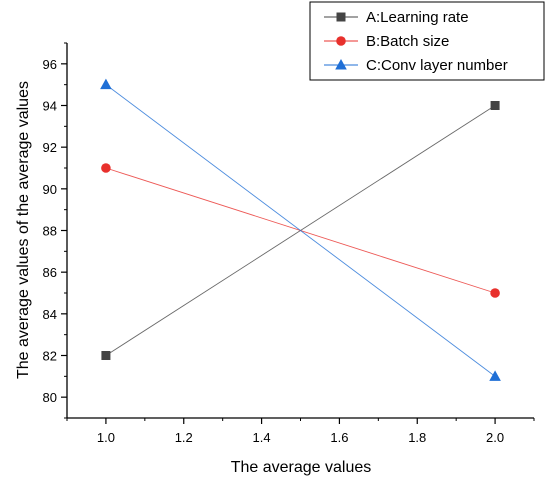 This screenshot has width=546, height=481. Describe the element at coordinates (23, 230) in the screenshot. I see `y-axis-title: The average values of the average values` at that location.